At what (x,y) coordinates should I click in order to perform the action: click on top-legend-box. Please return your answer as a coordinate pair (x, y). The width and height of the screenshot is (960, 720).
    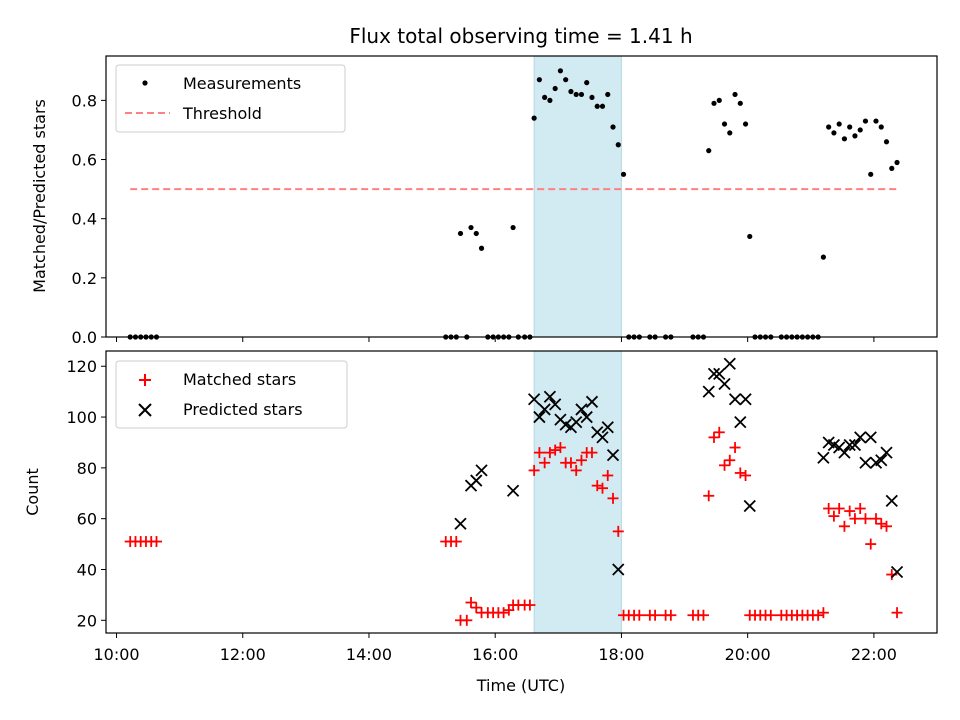
    Looking at the image, I should click on (230, 98).